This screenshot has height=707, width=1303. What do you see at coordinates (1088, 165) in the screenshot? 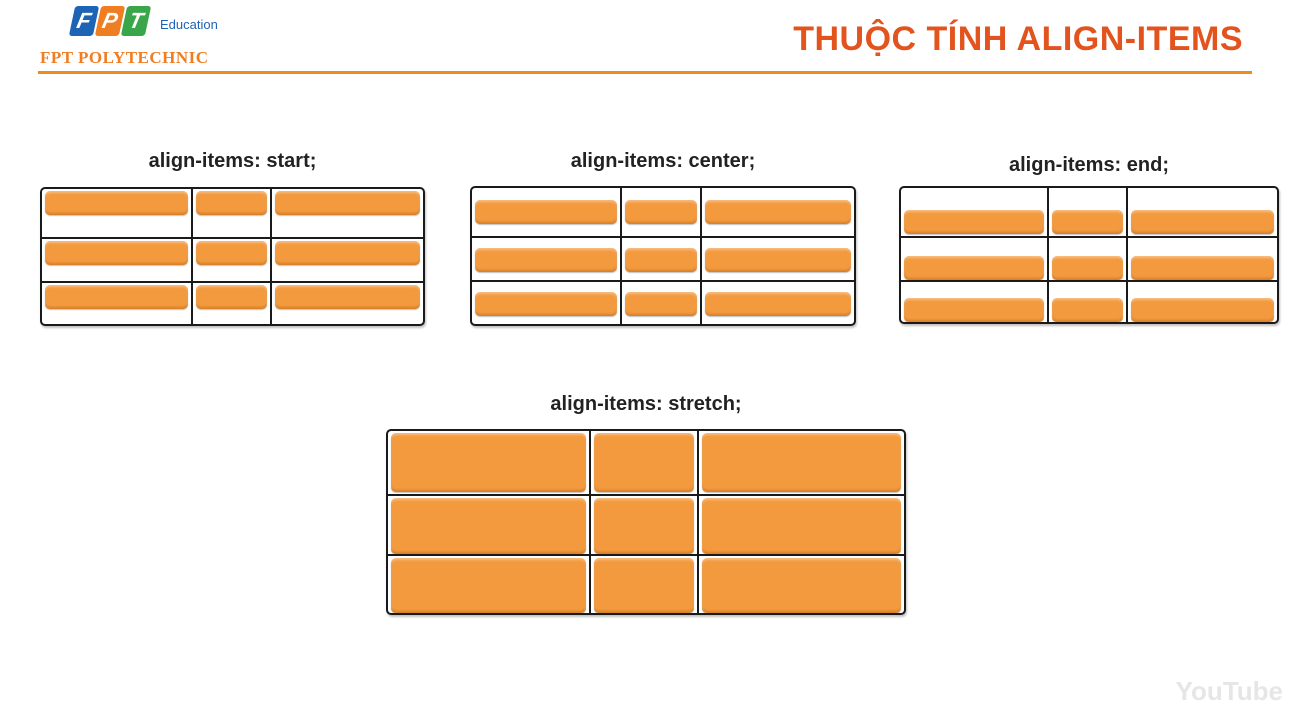
I see `demo-label-end: align-items: end;` at bounding box center [1088, 165].